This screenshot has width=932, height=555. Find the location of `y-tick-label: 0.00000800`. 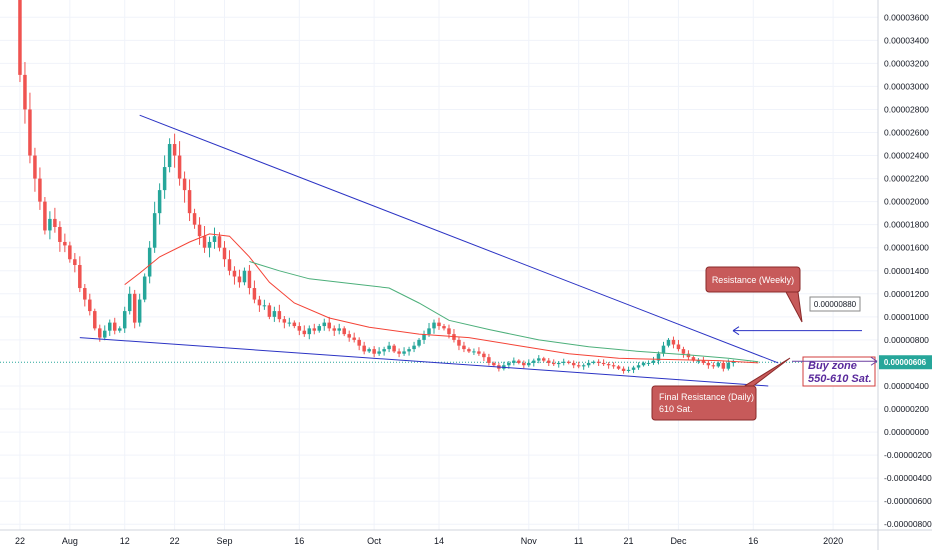

y-tick-label: 0.00000800 is located at coordinates (906, 340).